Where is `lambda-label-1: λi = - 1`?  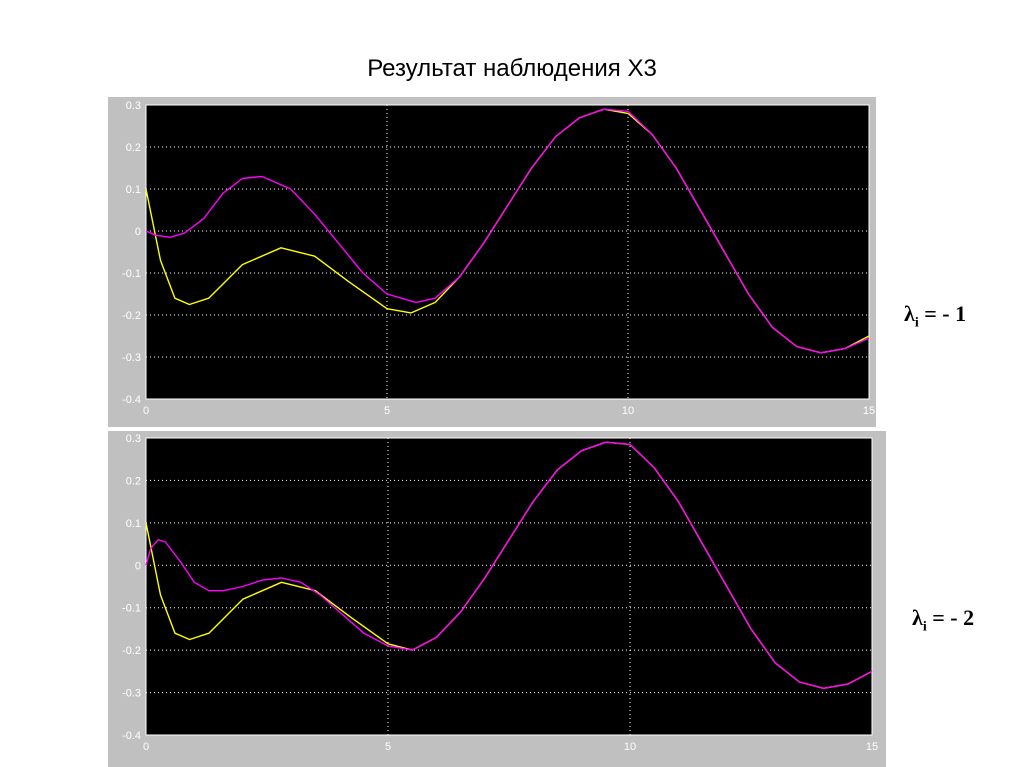 lambda-label-1: λi = - 1 is located at coordinates (935, 316).